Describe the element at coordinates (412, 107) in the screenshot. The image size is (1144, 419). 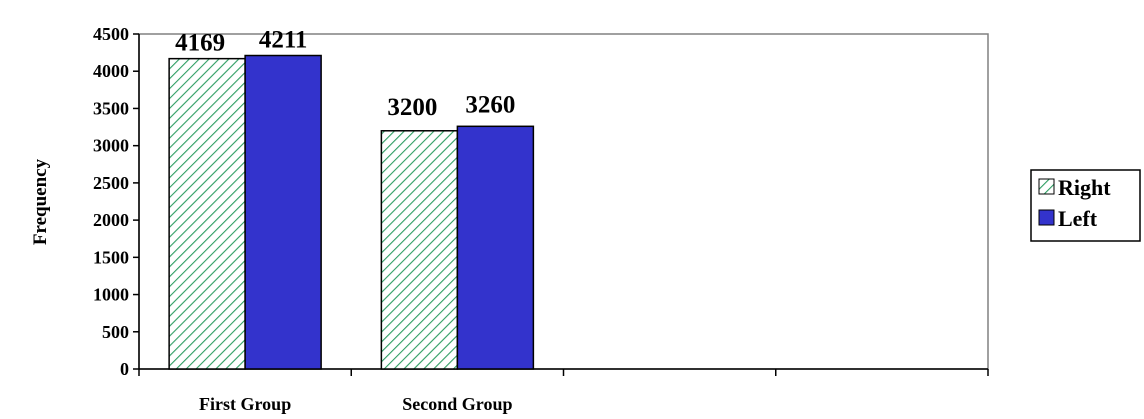
I see `data-label-right-2: 3200` at that location.